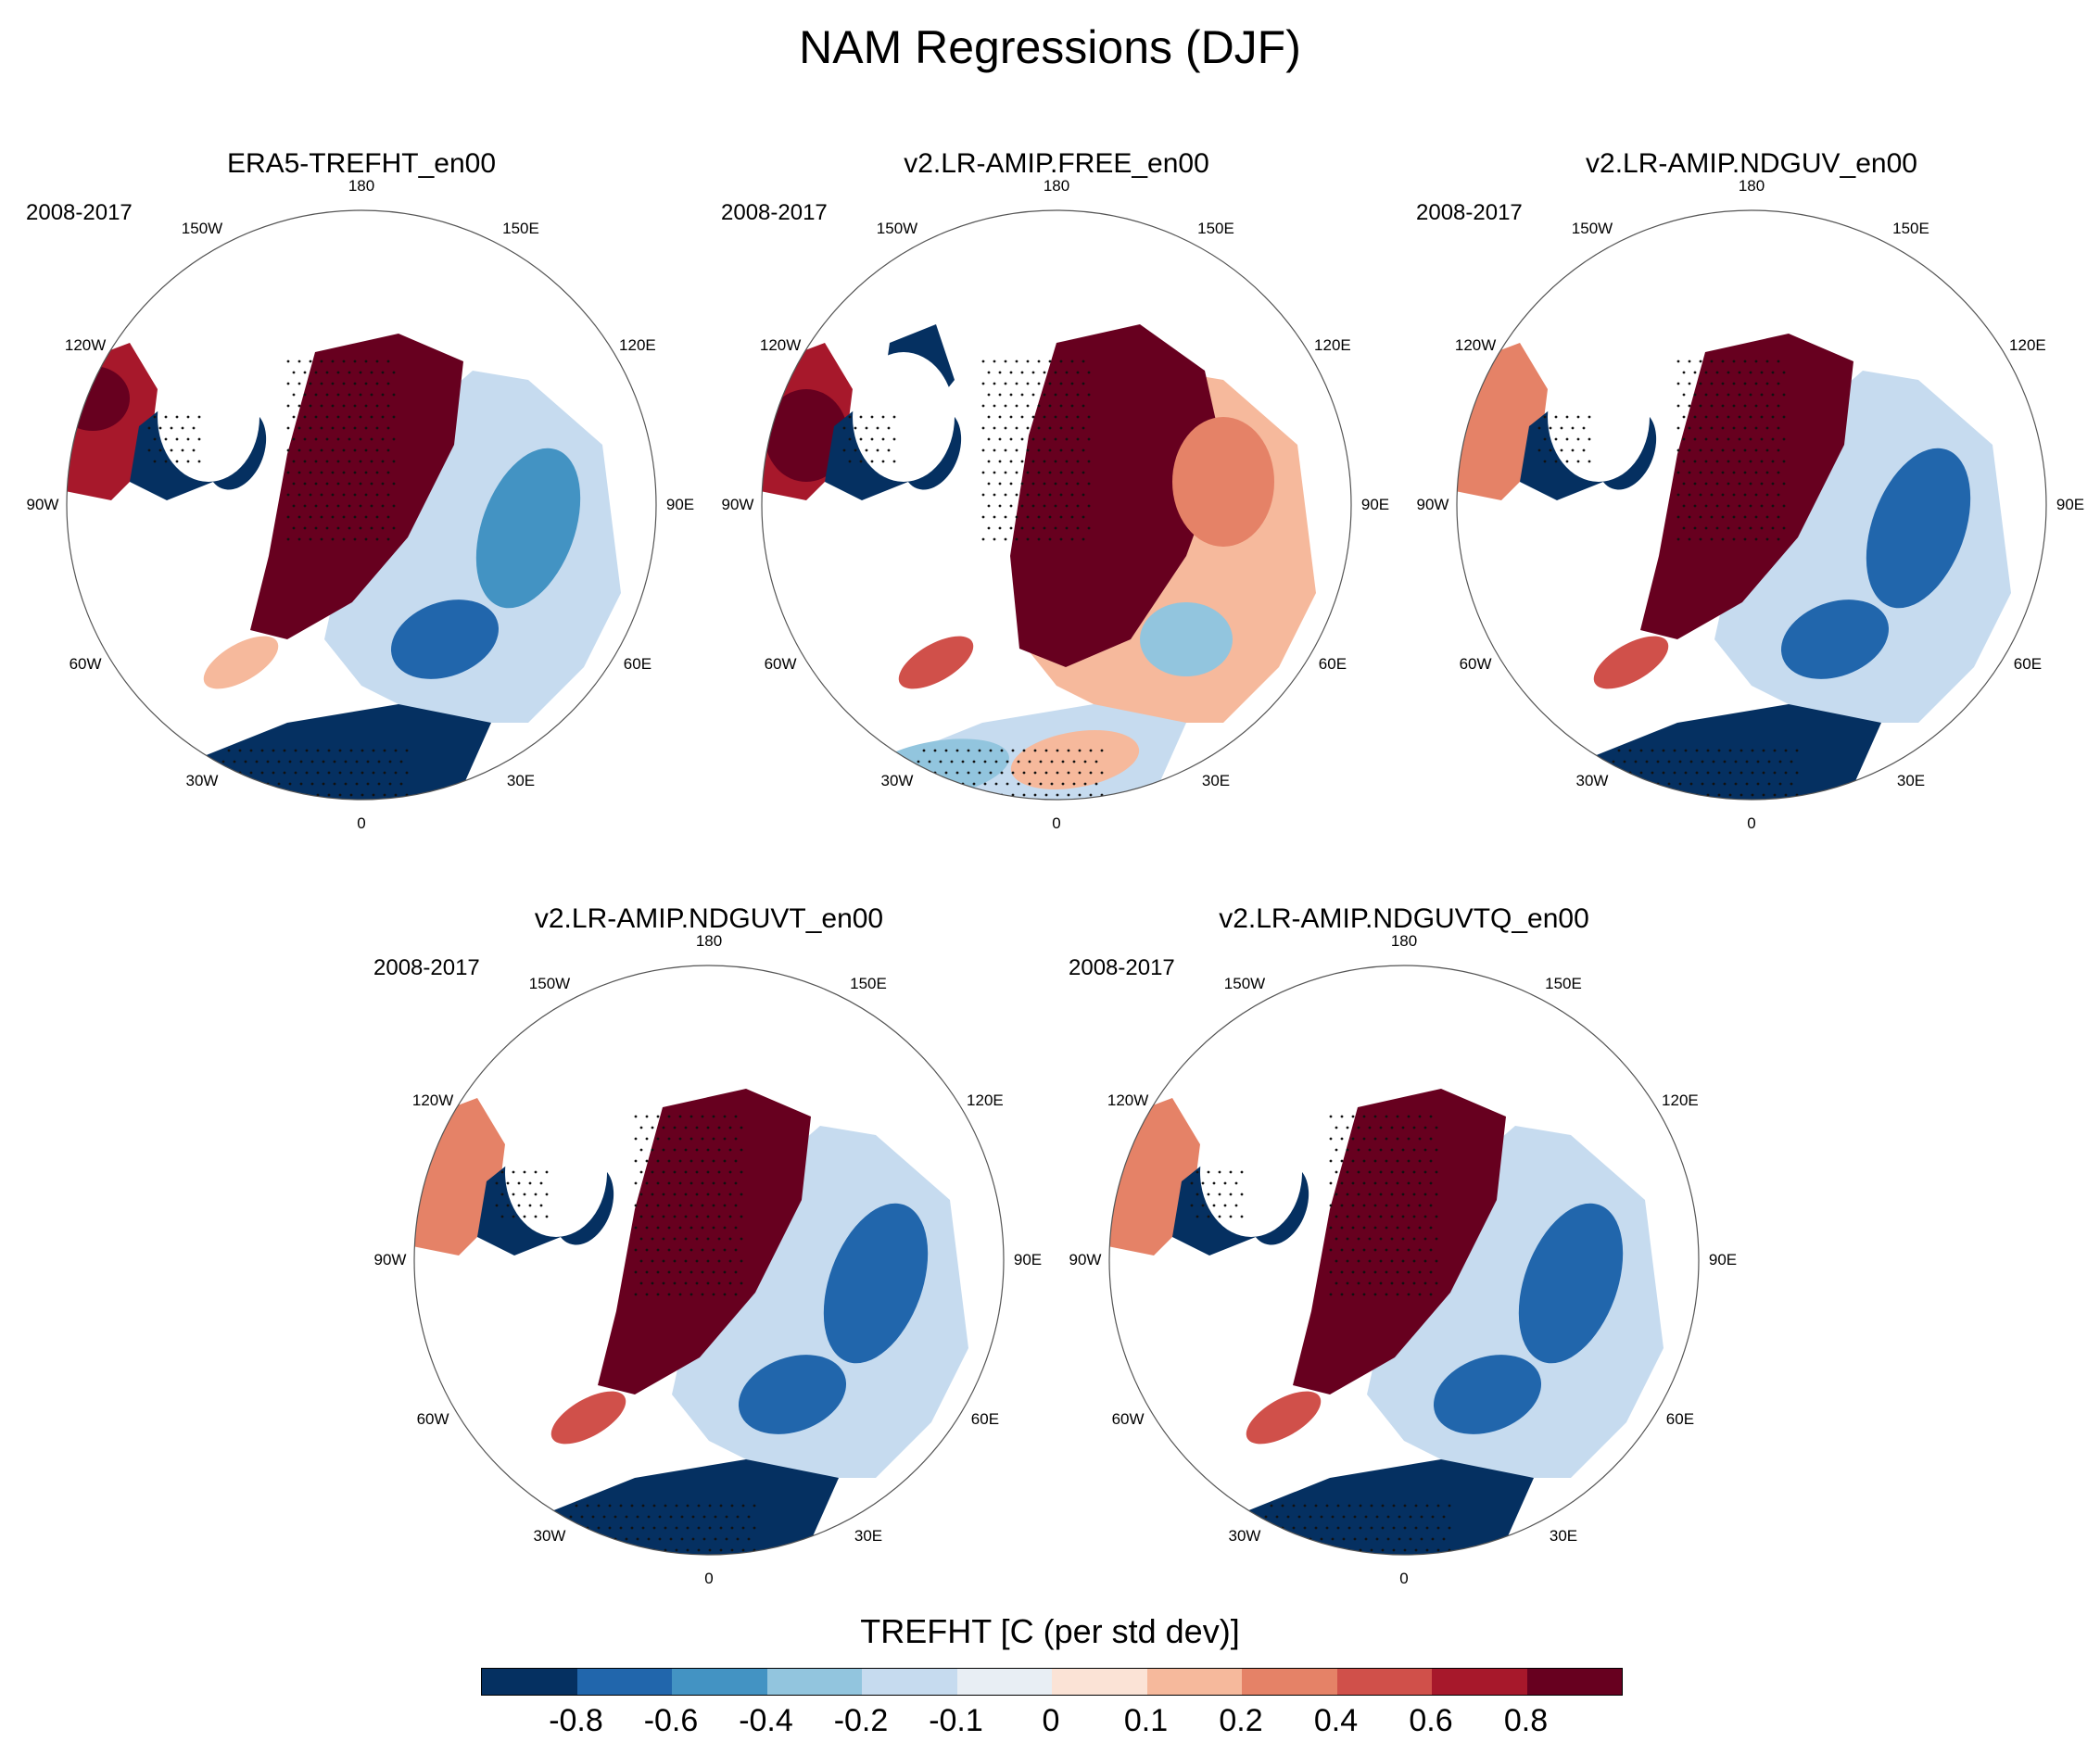  I want to click on field-layer, so click(1751, 505).